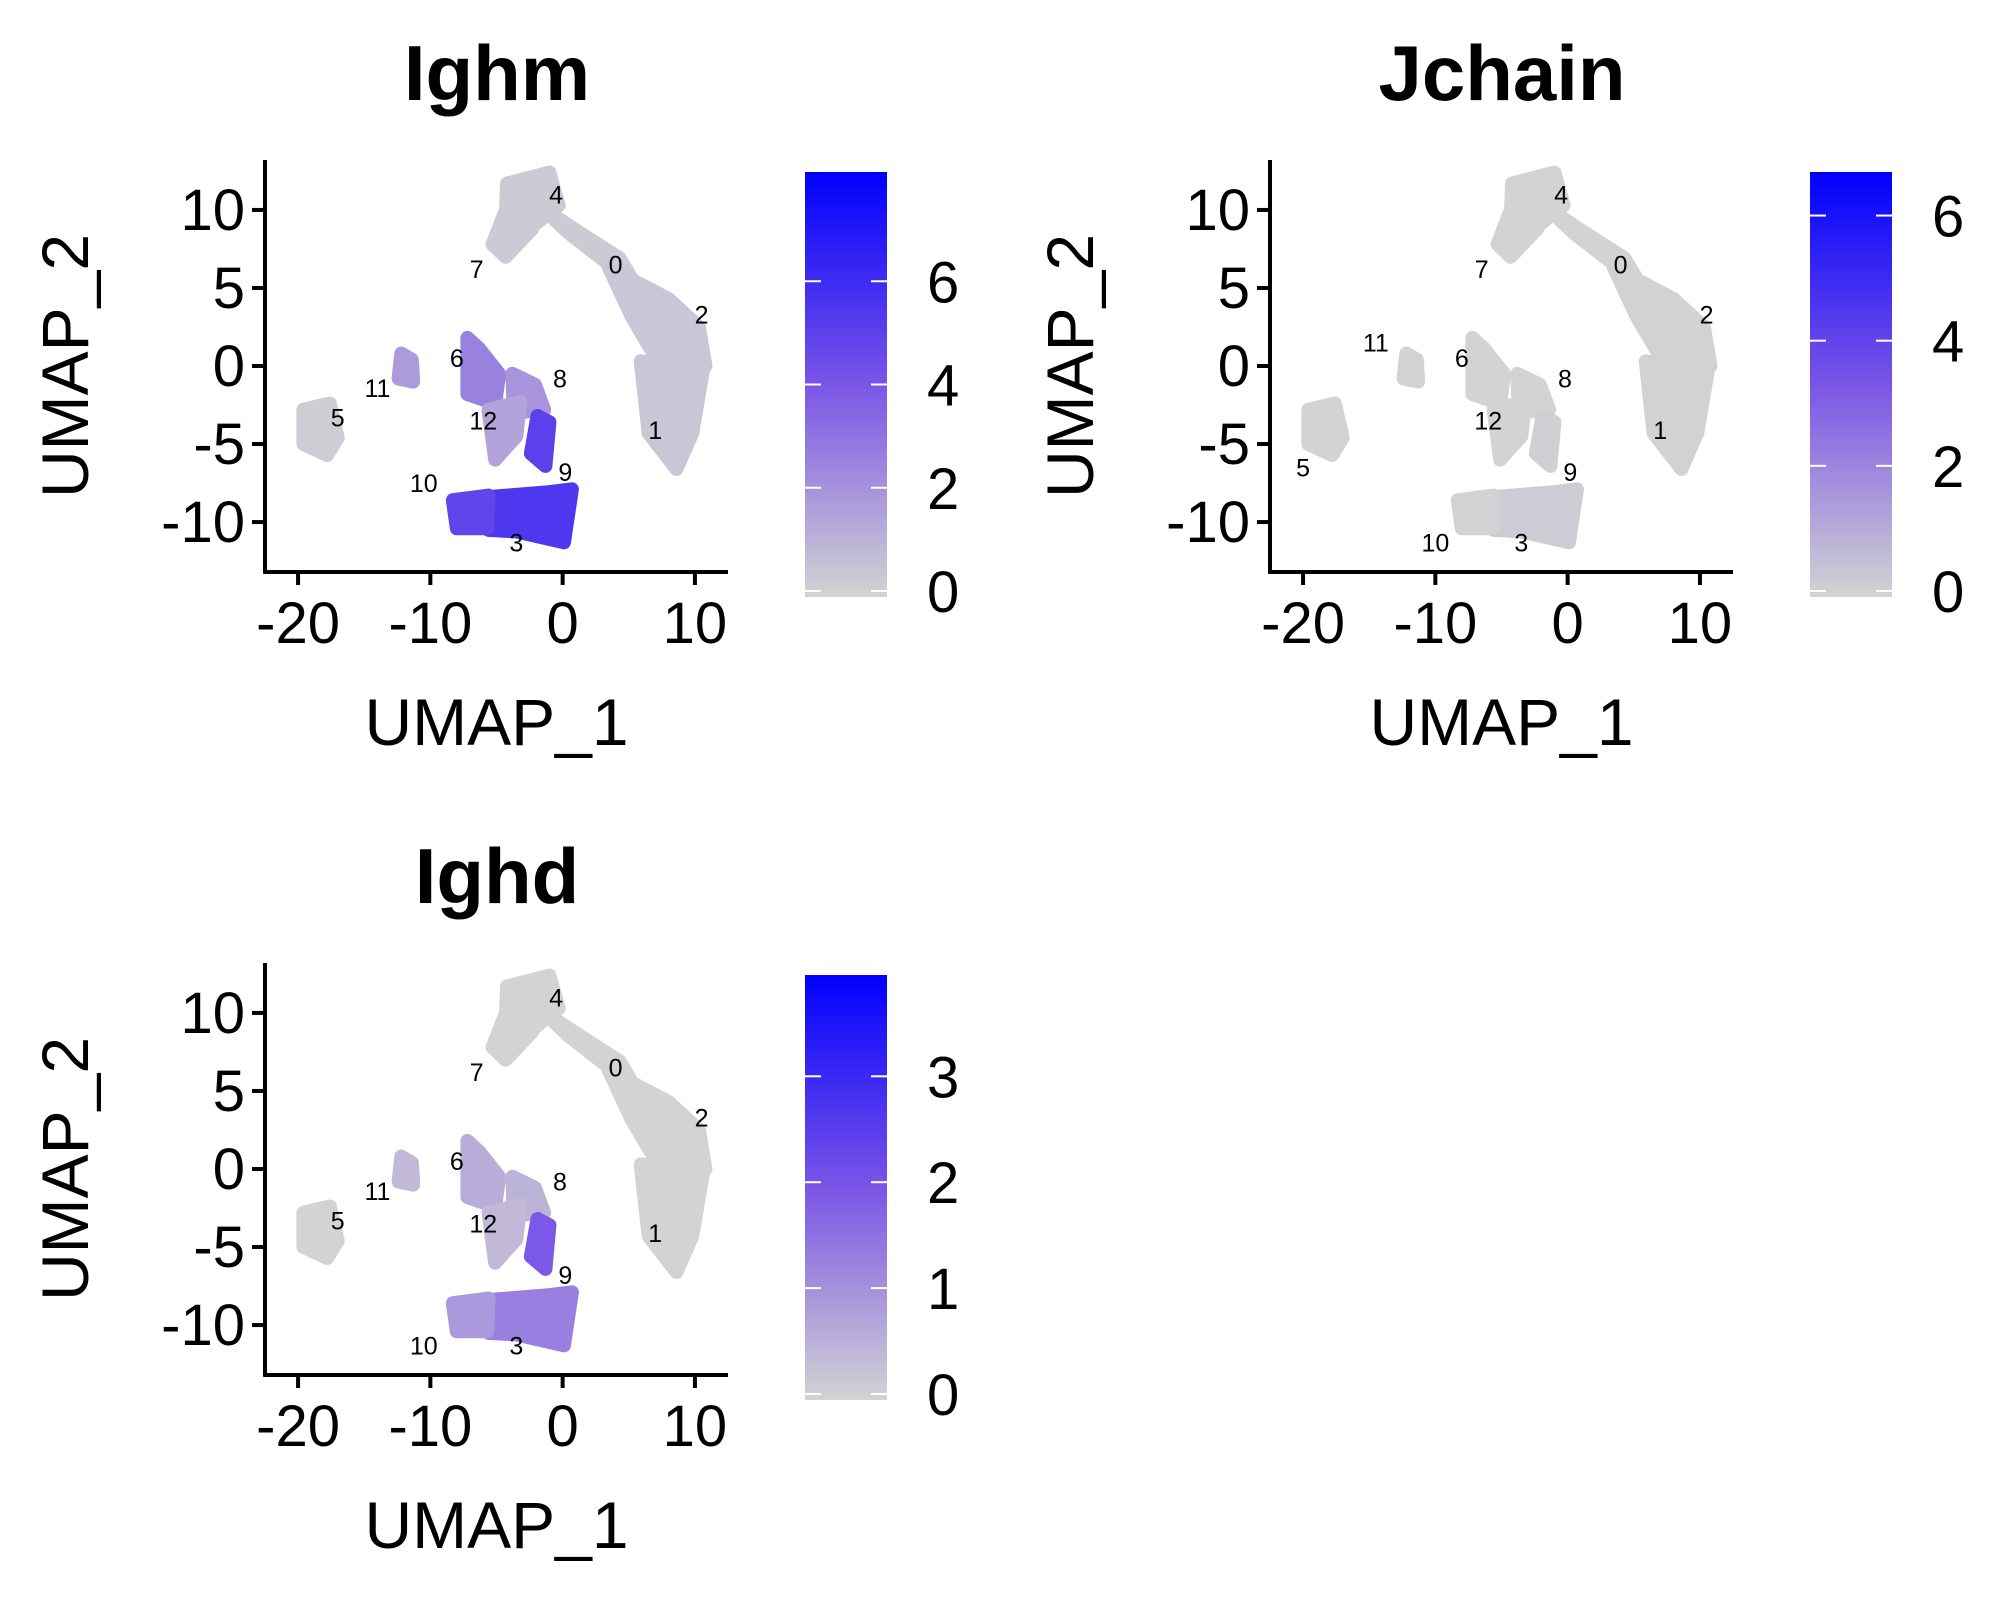 The width and height of the screenshot is (2000, 1600). I want to click on panel-title: Ighm, so click(497, 73).